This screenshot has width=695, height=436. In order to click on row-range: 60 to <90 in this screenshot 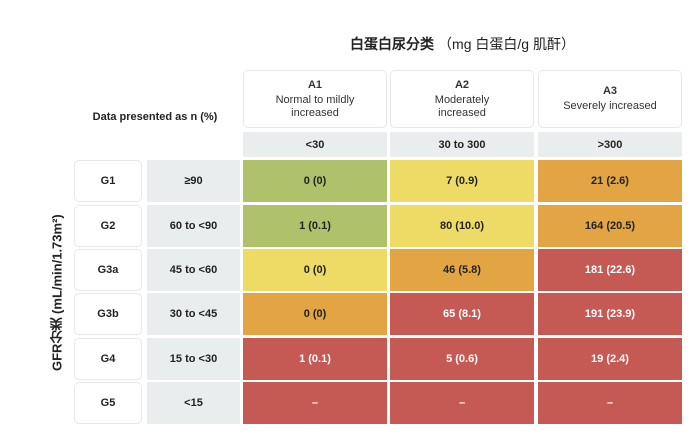, I will do `click(193, 226)`.